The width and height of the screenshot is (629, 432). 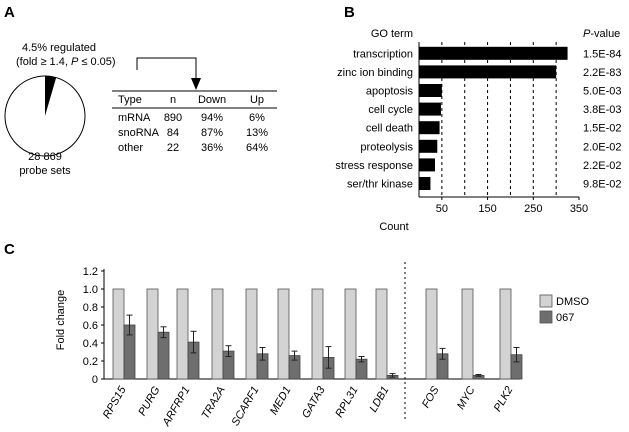 What do you see at coordinates (173, 133) in the screenshot?
I see `table-cell: 84` at bounding box center [173, 133].